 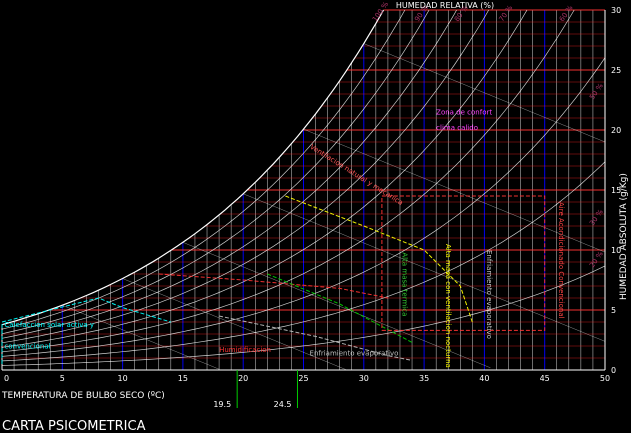 What do you see at coordinates (49, 325) in the screenshot?
I see `zone-label: Calefaccion solar activa y` at bounding box center [49, 325].